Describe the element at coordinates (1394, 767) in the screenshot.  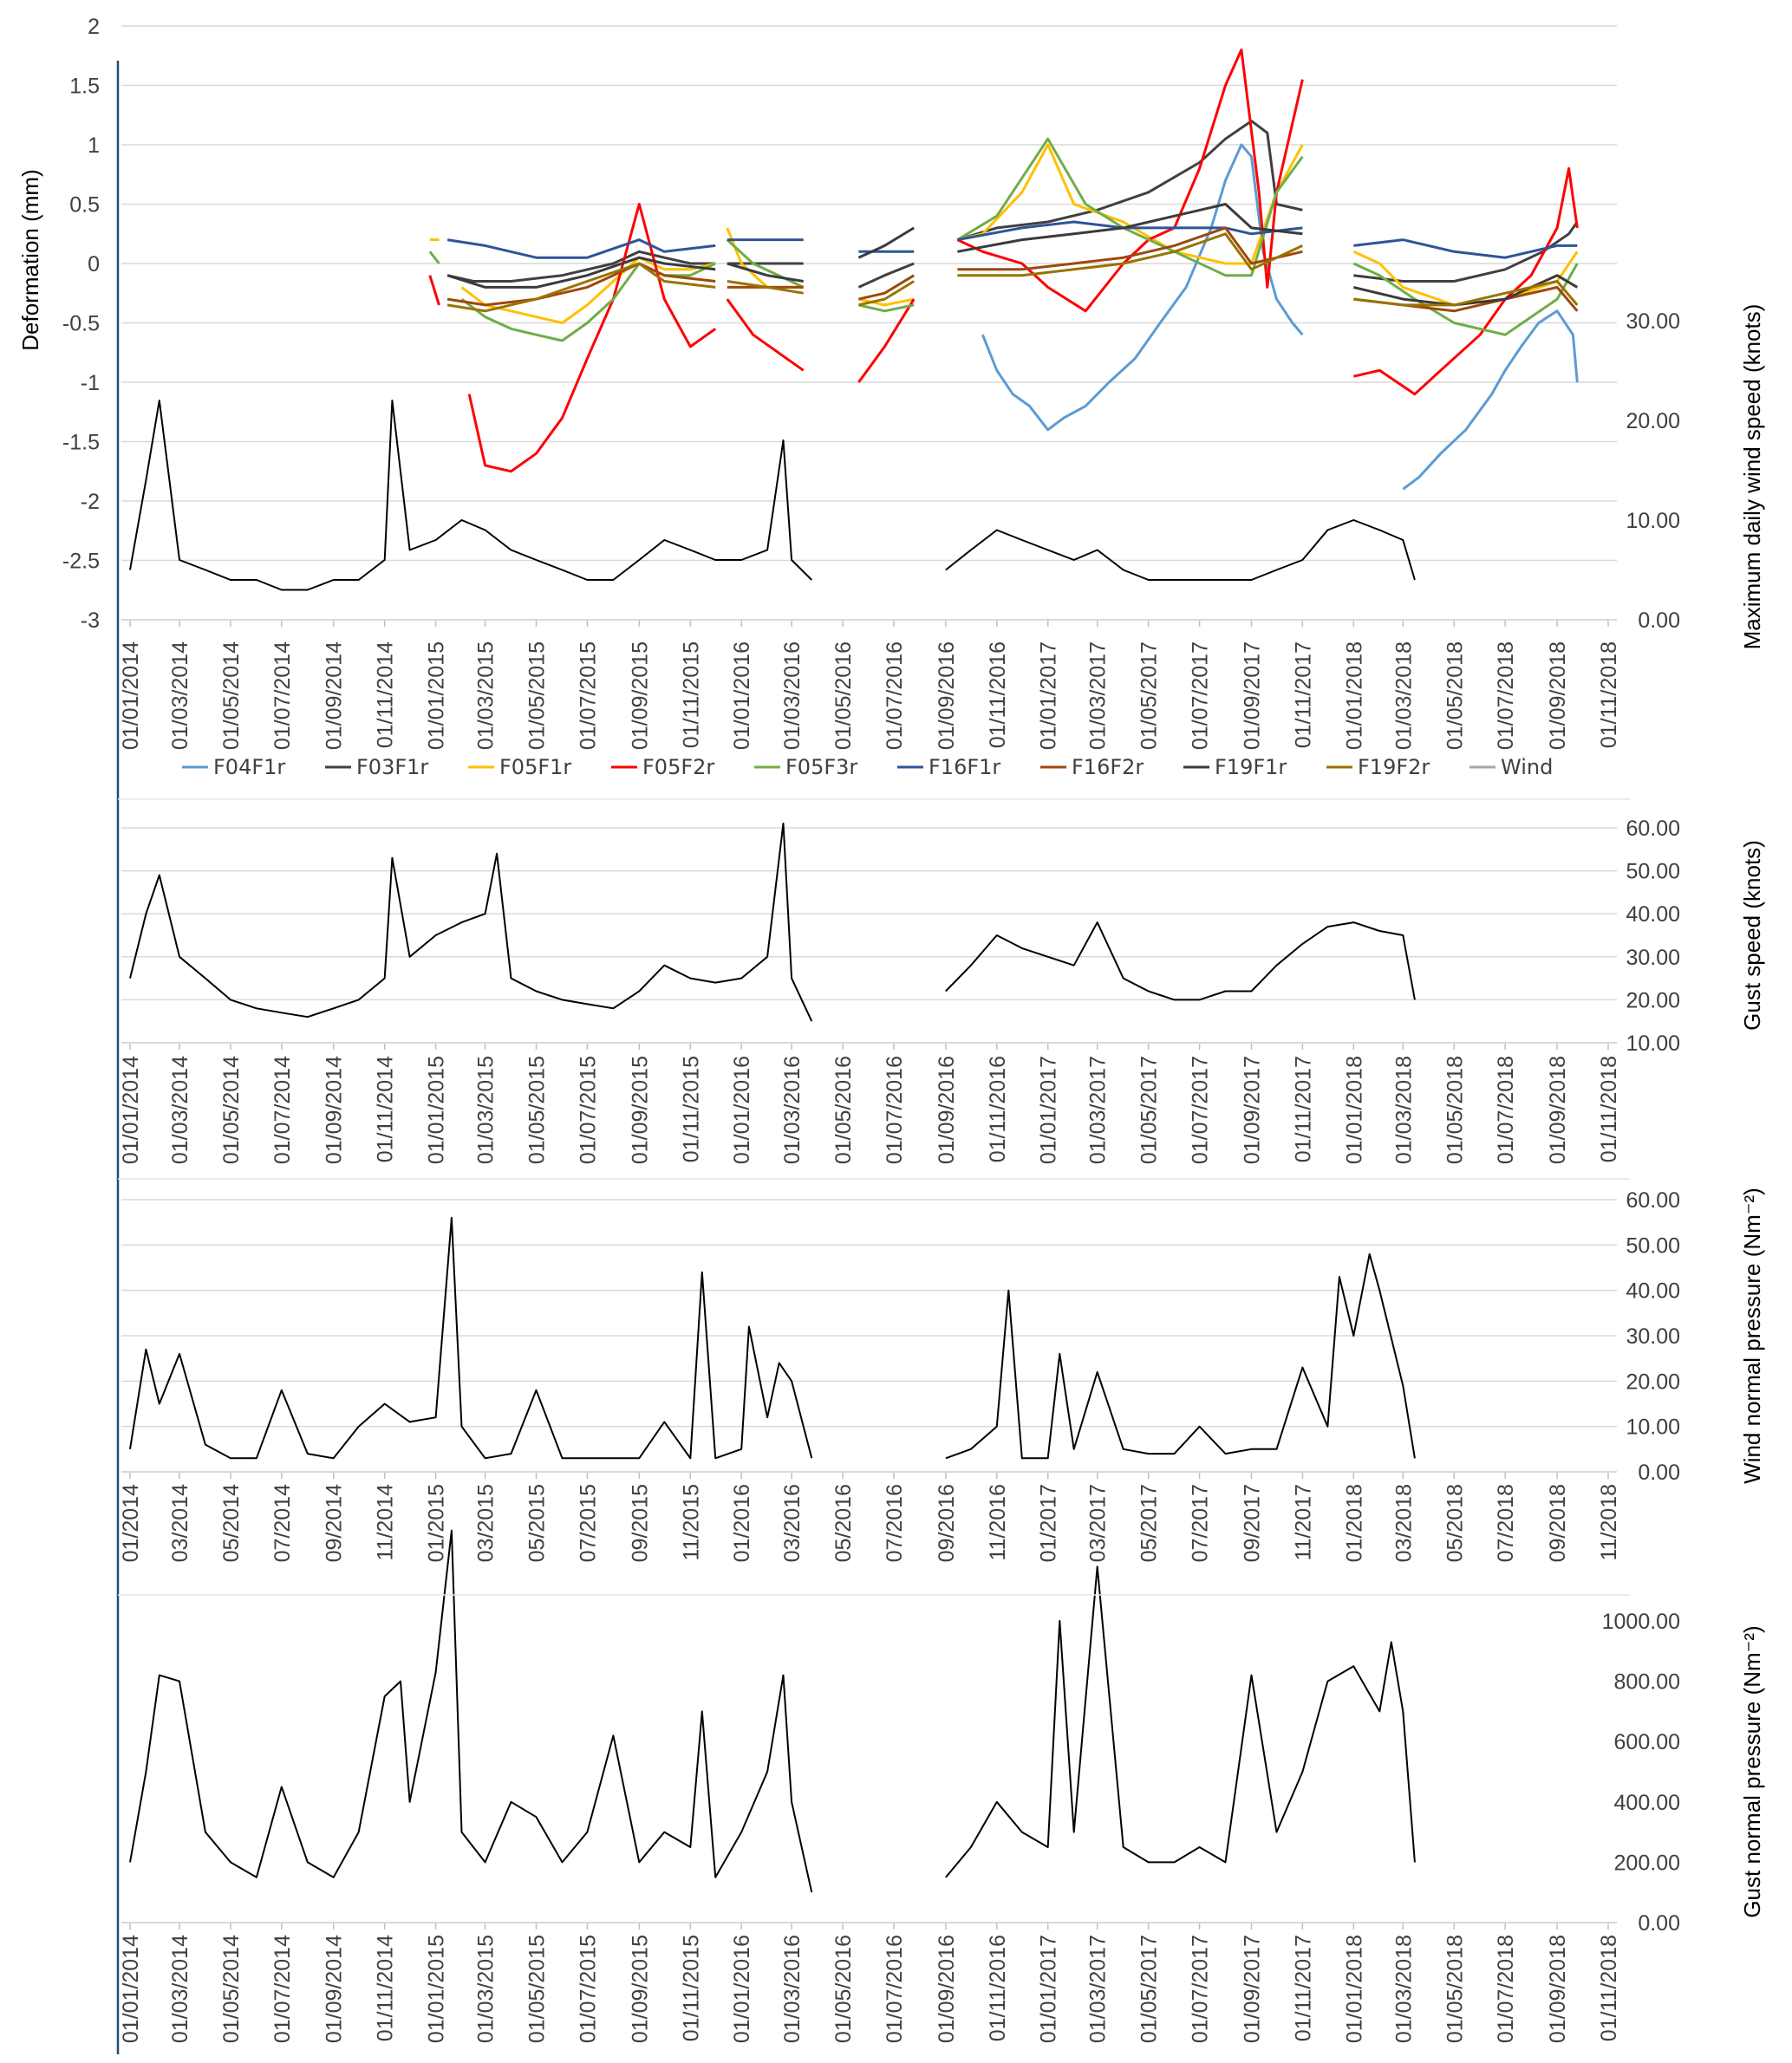
I see `legend-label-F19F2r: F19F2r` at that location.